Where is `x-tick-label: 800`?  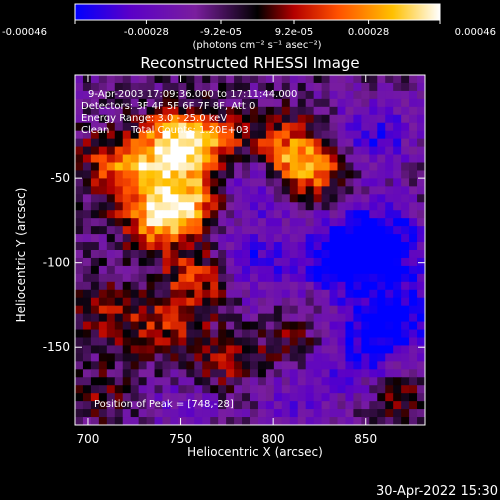 x-tick-label: 800 is located at coordinates (273, 439).